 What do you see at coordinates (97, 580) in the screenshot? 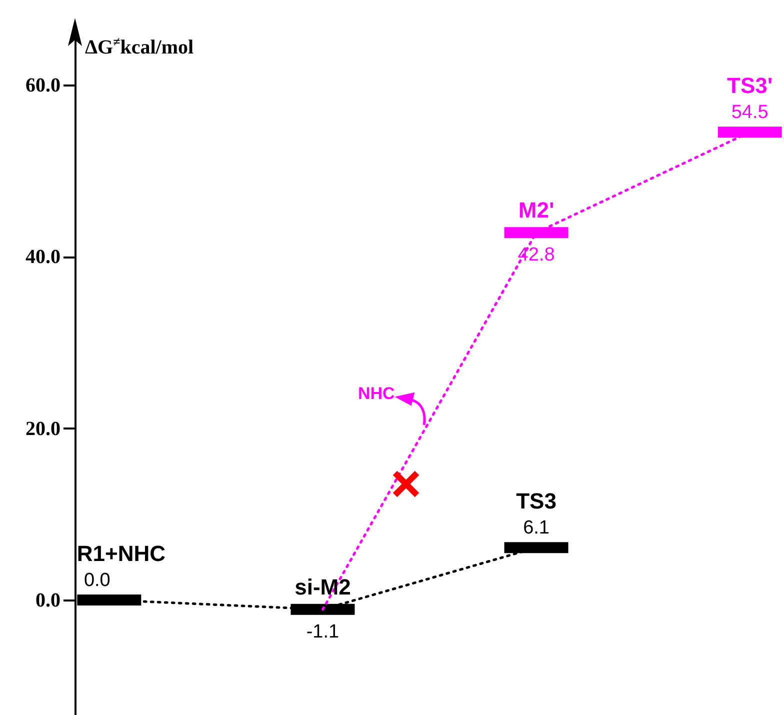
I see `data-label: 0.0` at bounding box center [97, 580].